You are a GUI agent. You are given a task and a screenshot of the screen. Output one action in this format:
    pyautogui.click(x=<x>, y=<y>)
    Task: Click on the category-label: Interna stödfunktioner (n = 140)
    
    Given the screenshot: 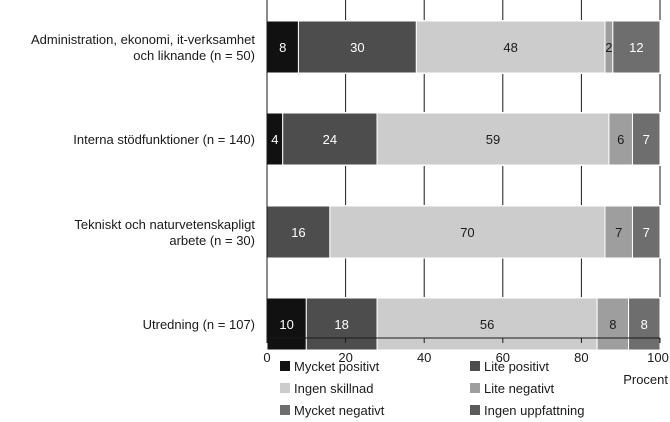 What is the action you would take?
    pyautogui.click(x=164, y=139)
    